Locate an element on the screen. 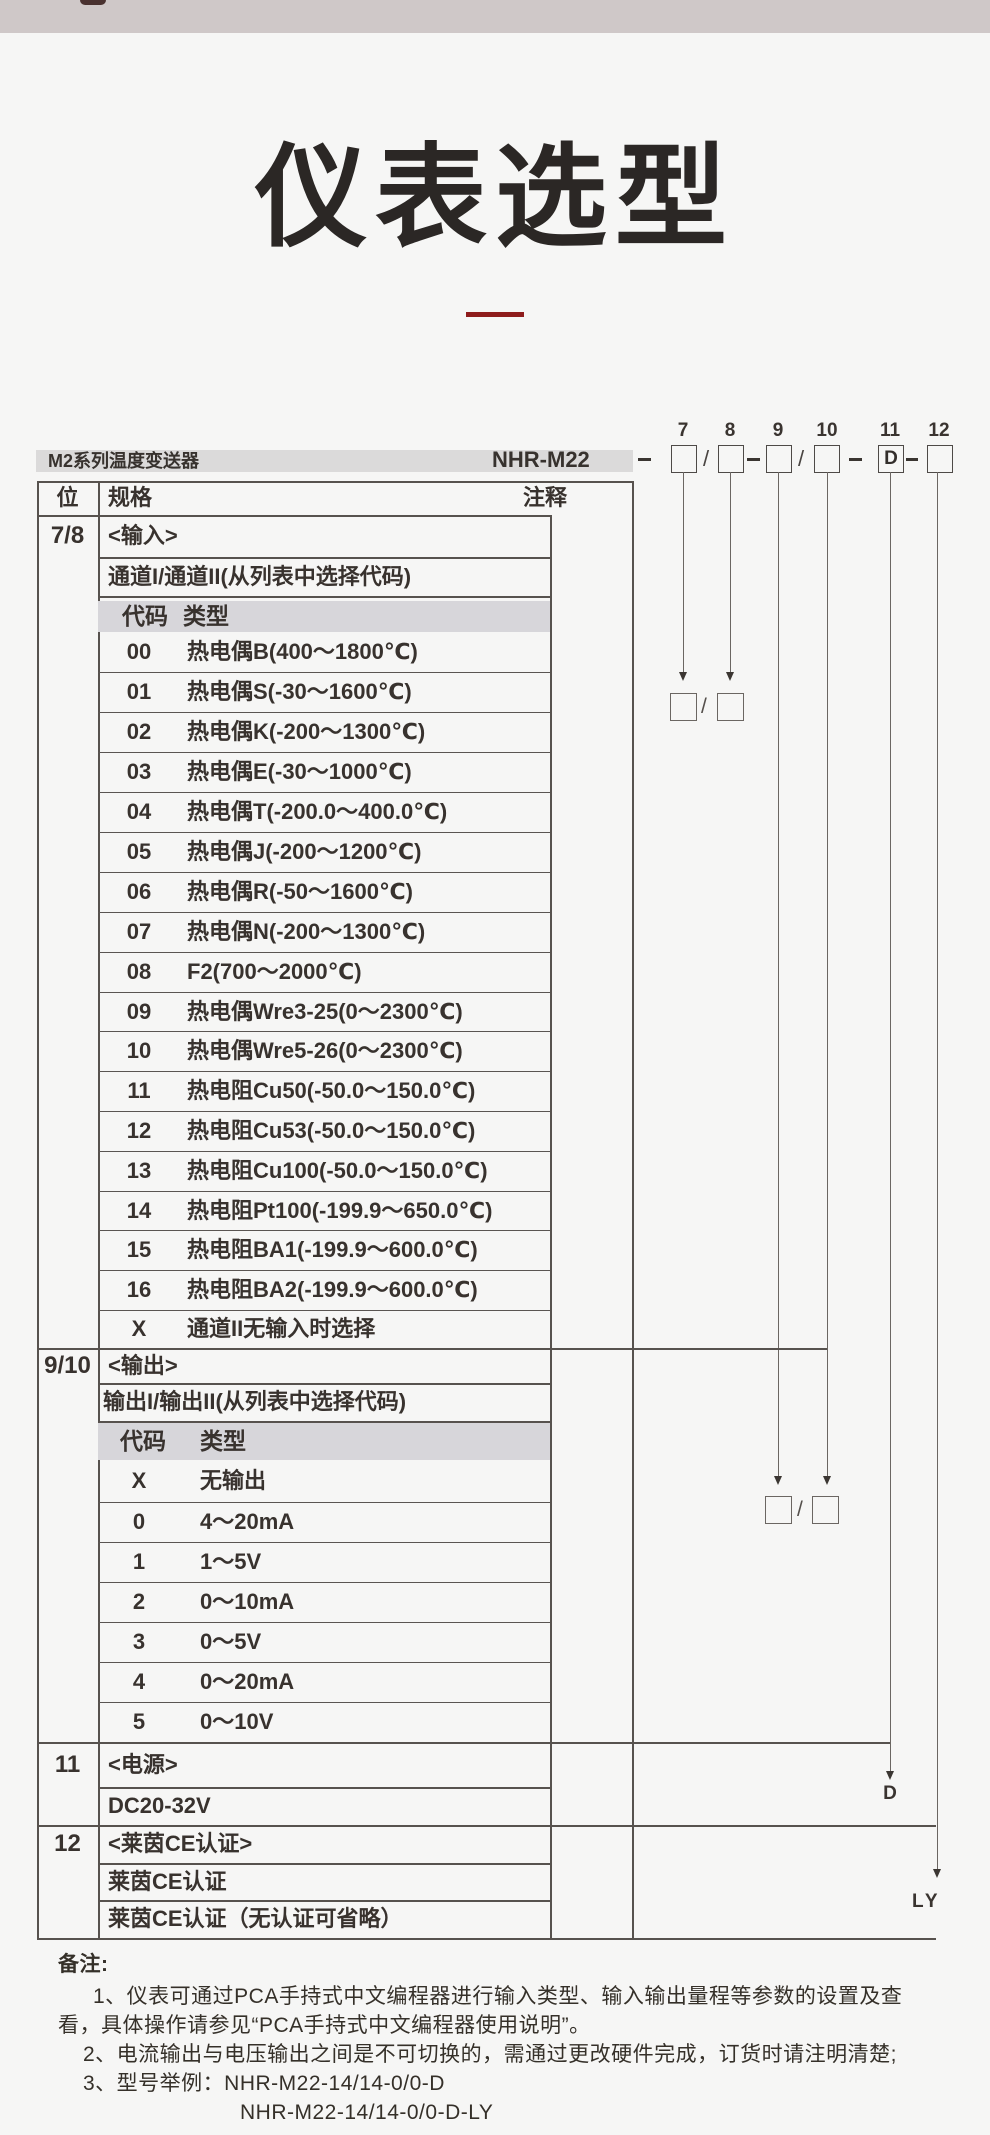  row-type: 热电偶Wre5-26(0～2300℃) is located at coordinates (325, 1050).